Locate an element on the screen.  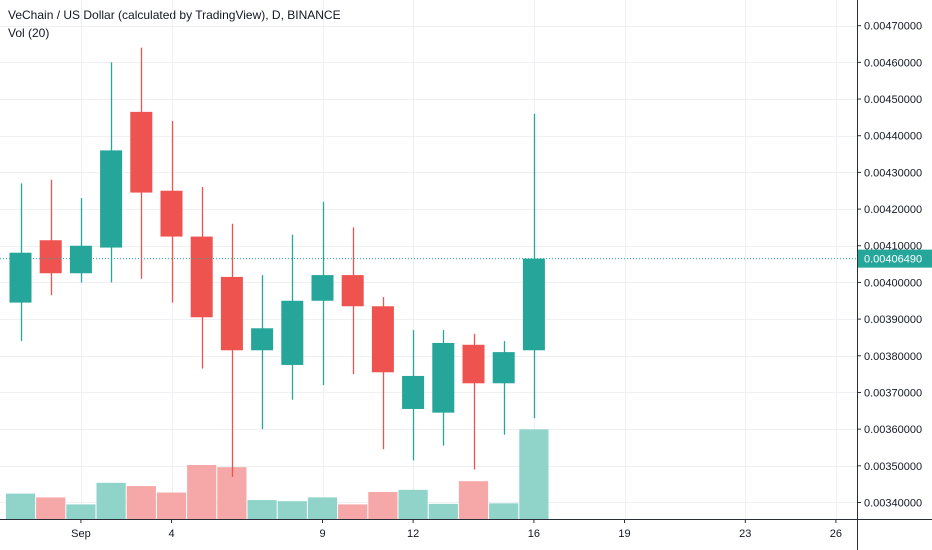
time-tick-label-7: 26 is located at coordinates (836, 534).